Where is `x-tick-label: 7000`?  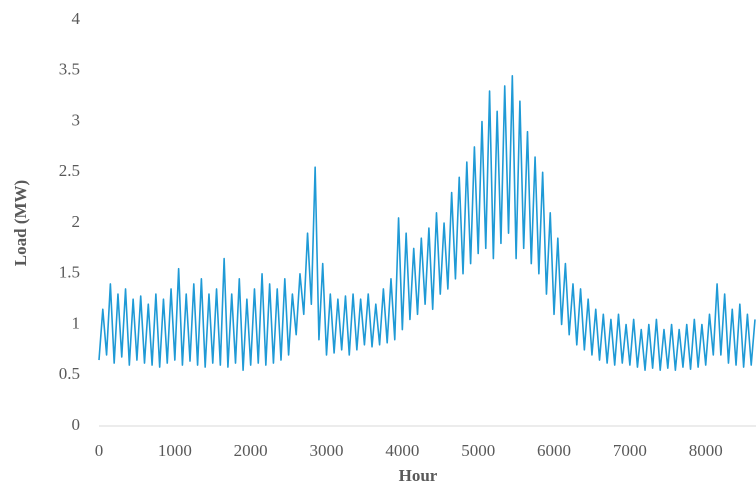
x-tick-label: 7000 is located at coordinates (630, 450).